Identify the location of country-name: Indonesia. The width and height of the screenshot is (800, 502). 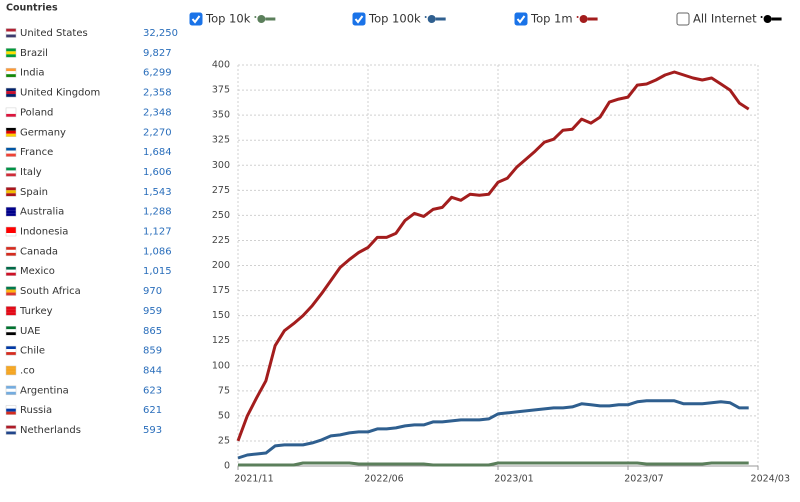
(44, 232).